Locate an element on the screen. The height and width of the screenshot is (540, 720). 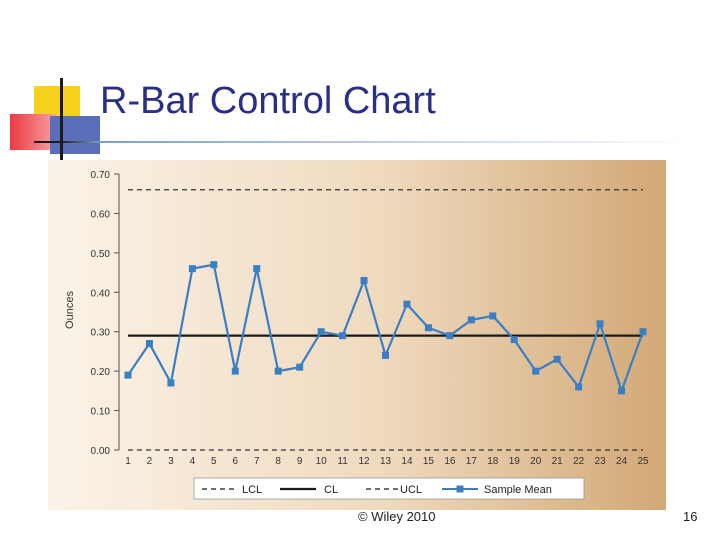
y-tick-label: 0.50 is located at coordinates (101, 254).